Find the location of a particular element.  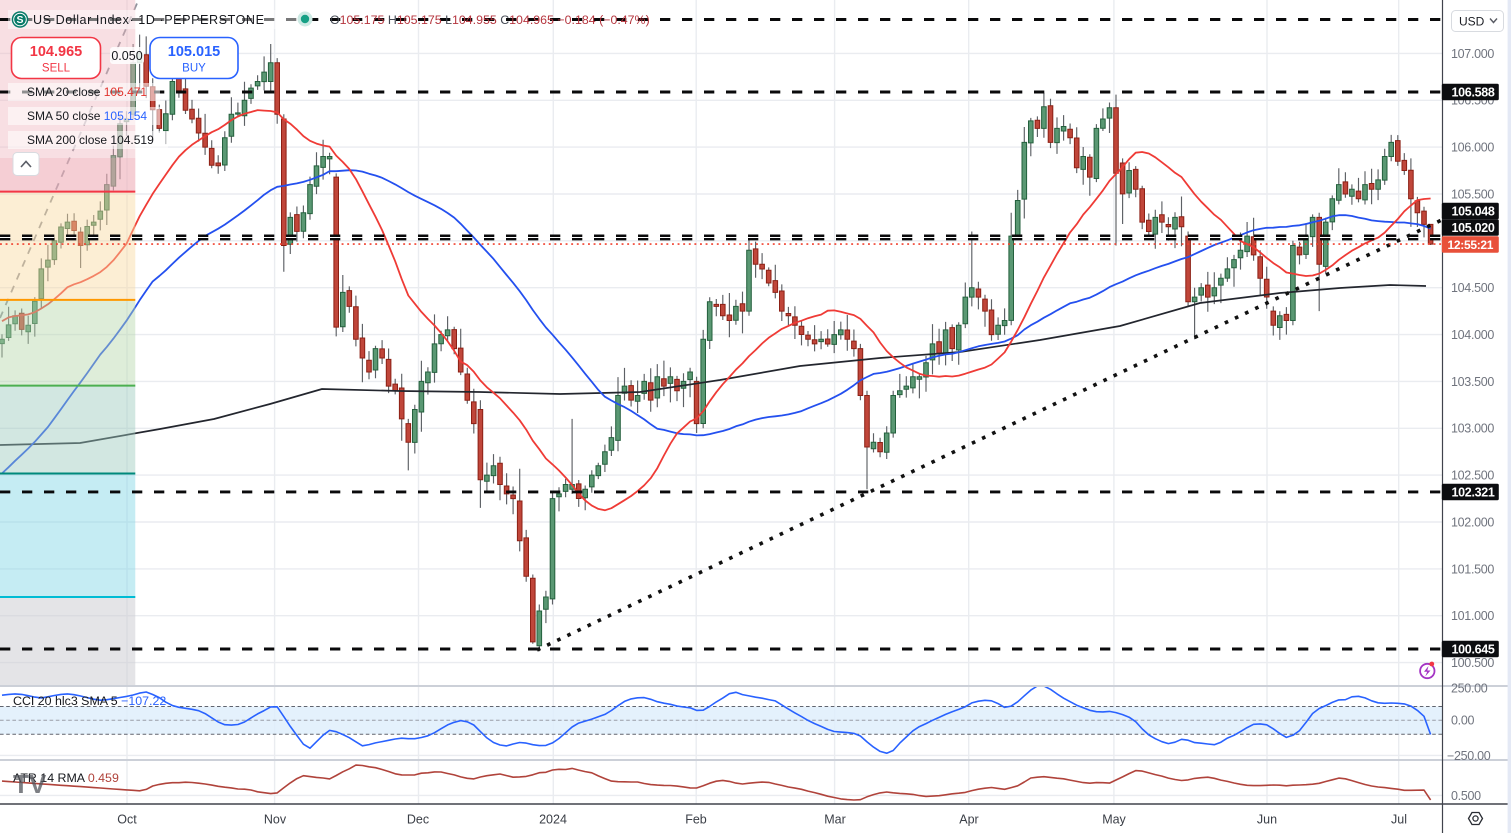

svg-text: 101.500 is located at coordinates (1472, 569).